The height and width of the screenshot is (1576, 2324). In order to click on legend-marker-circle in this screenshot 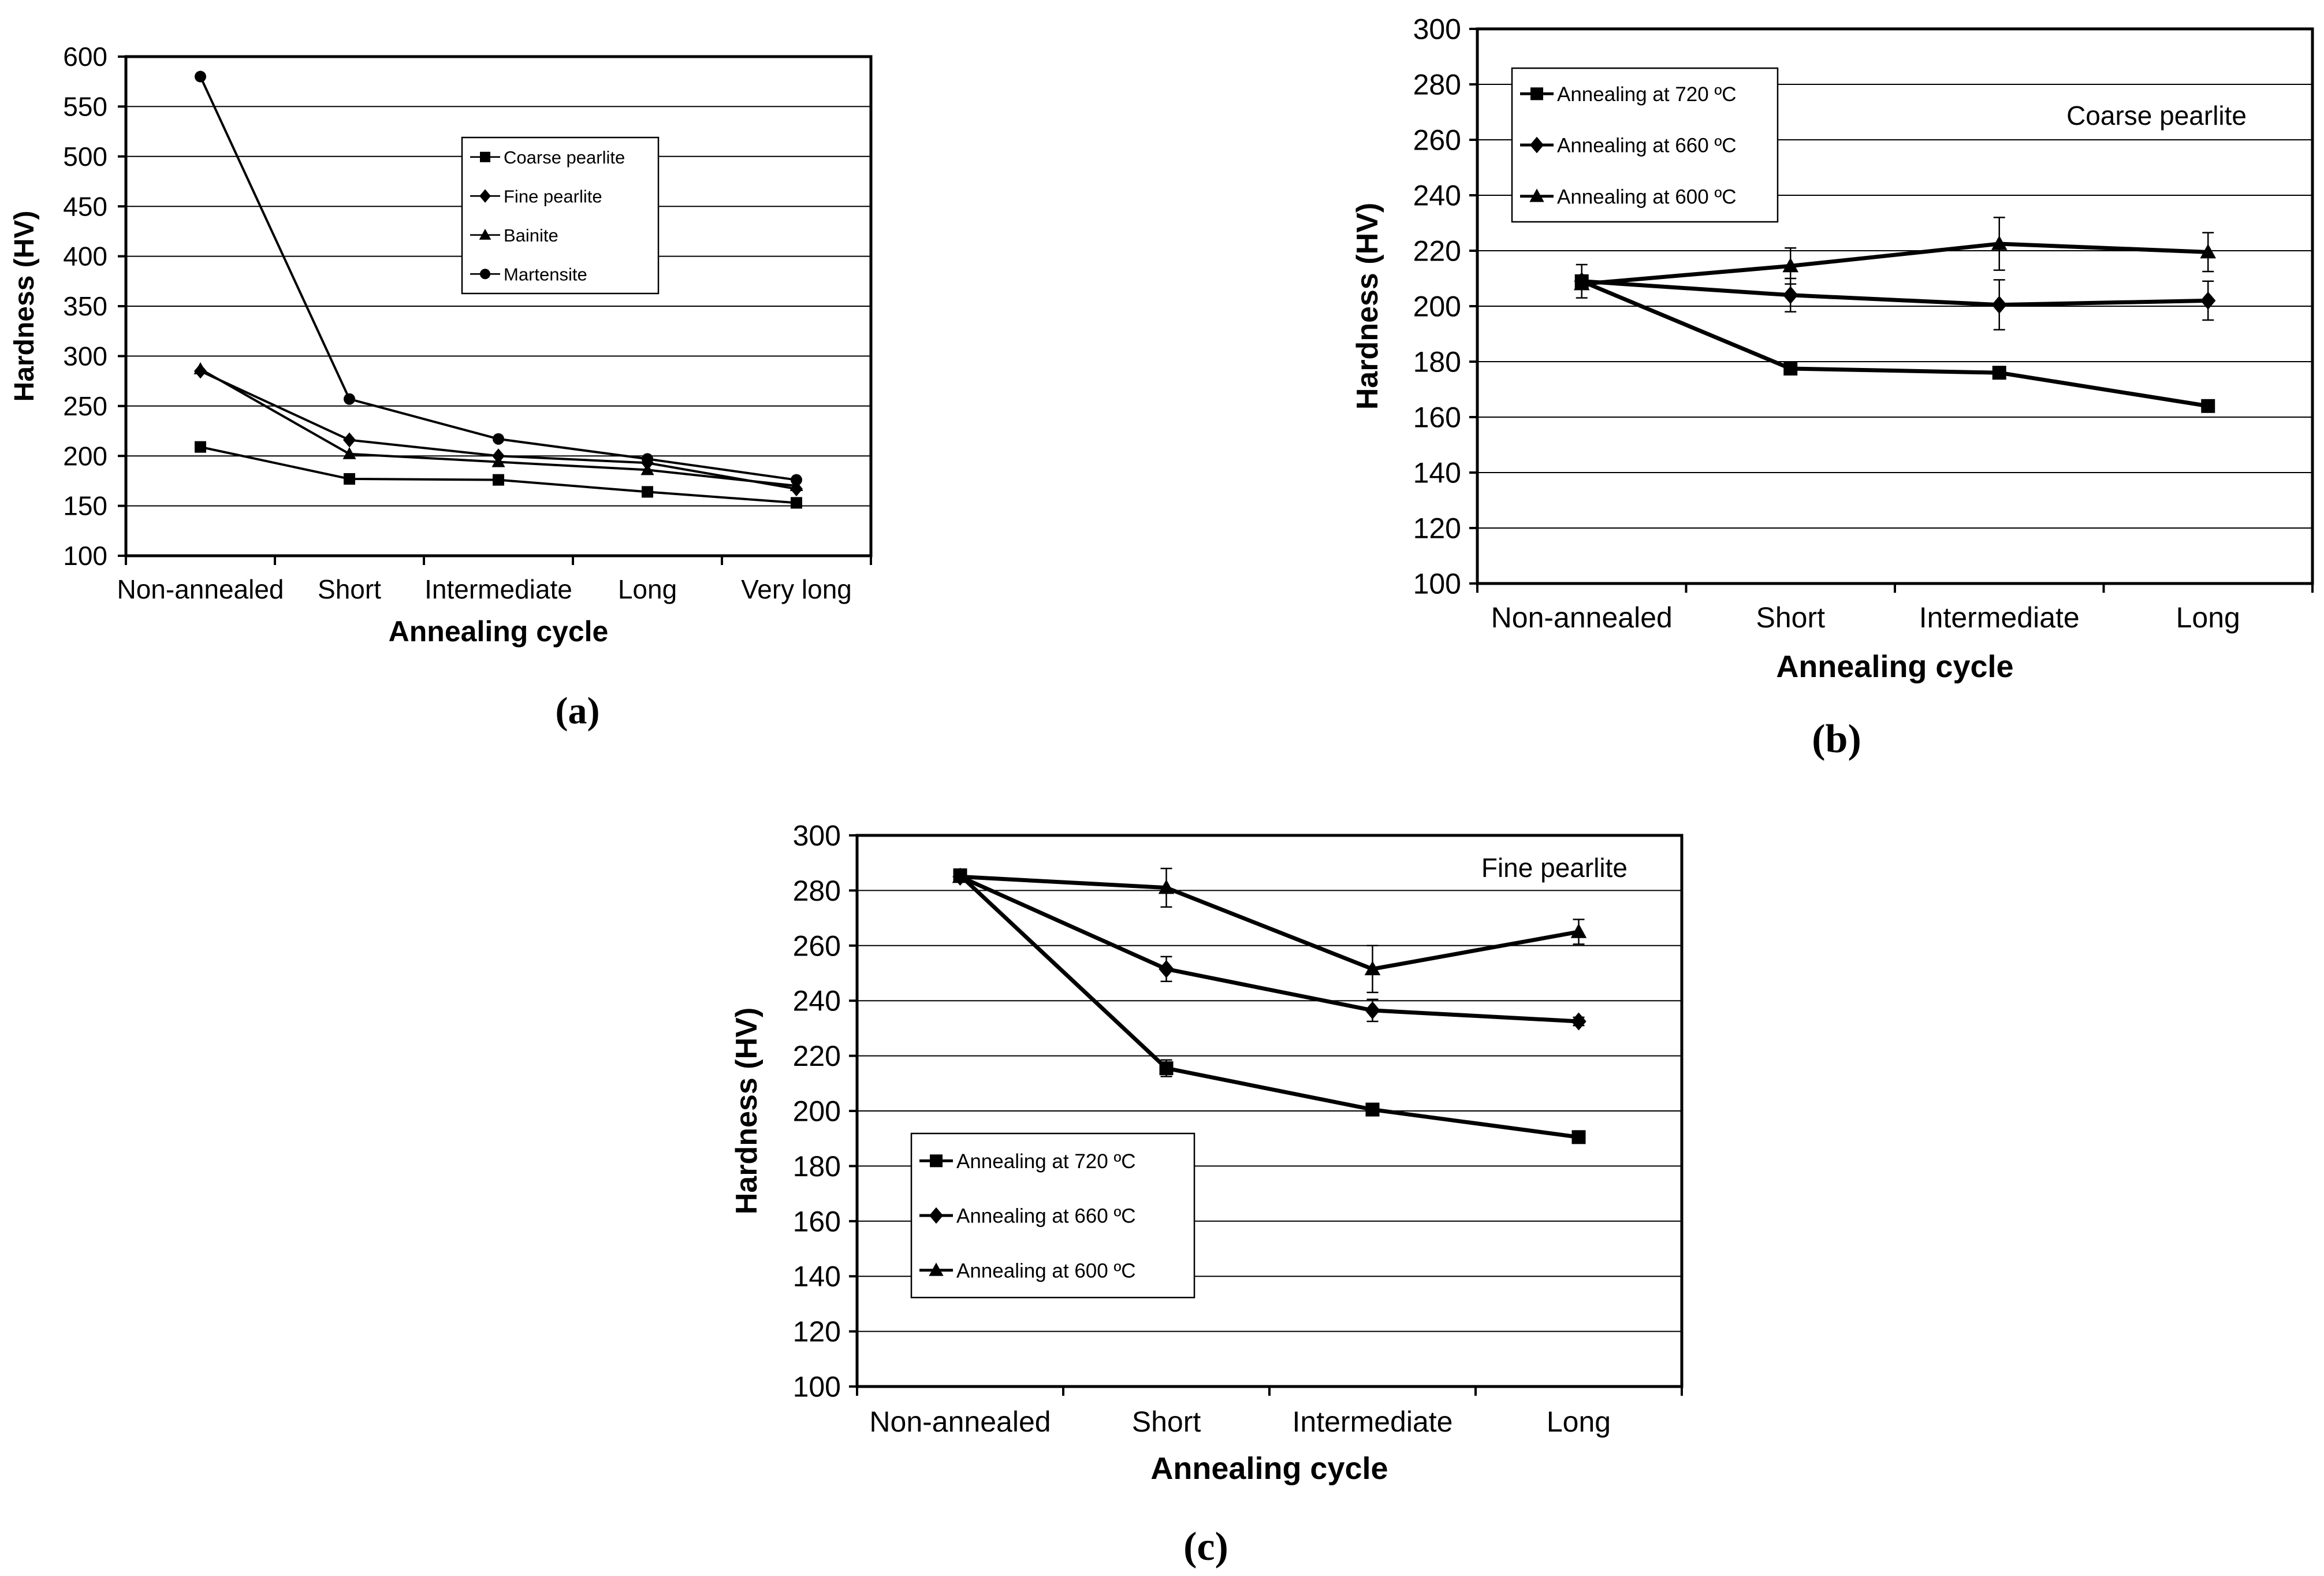, I will do `click(485, 275)`.